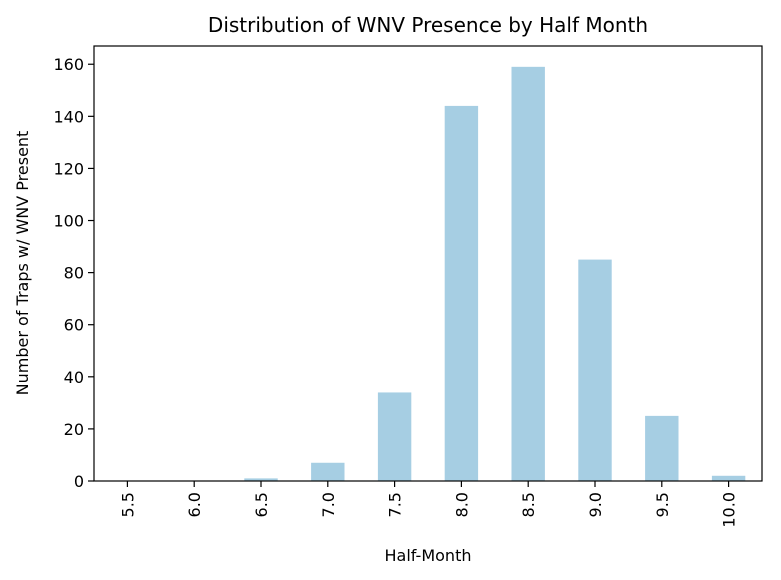 The image size is (781, 580). What do you see at coordinates (595, 370) in the screenshot?
I see `bar-9.0` at bounding box center [595, 370].